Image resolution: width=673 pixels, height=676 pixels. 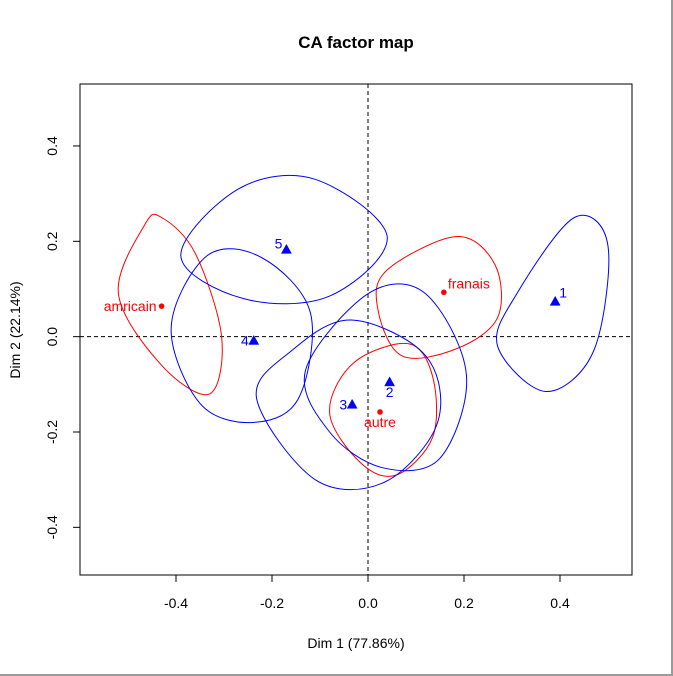 I want to click on x-tick-label: 0.2, so click(x=464, y=603).